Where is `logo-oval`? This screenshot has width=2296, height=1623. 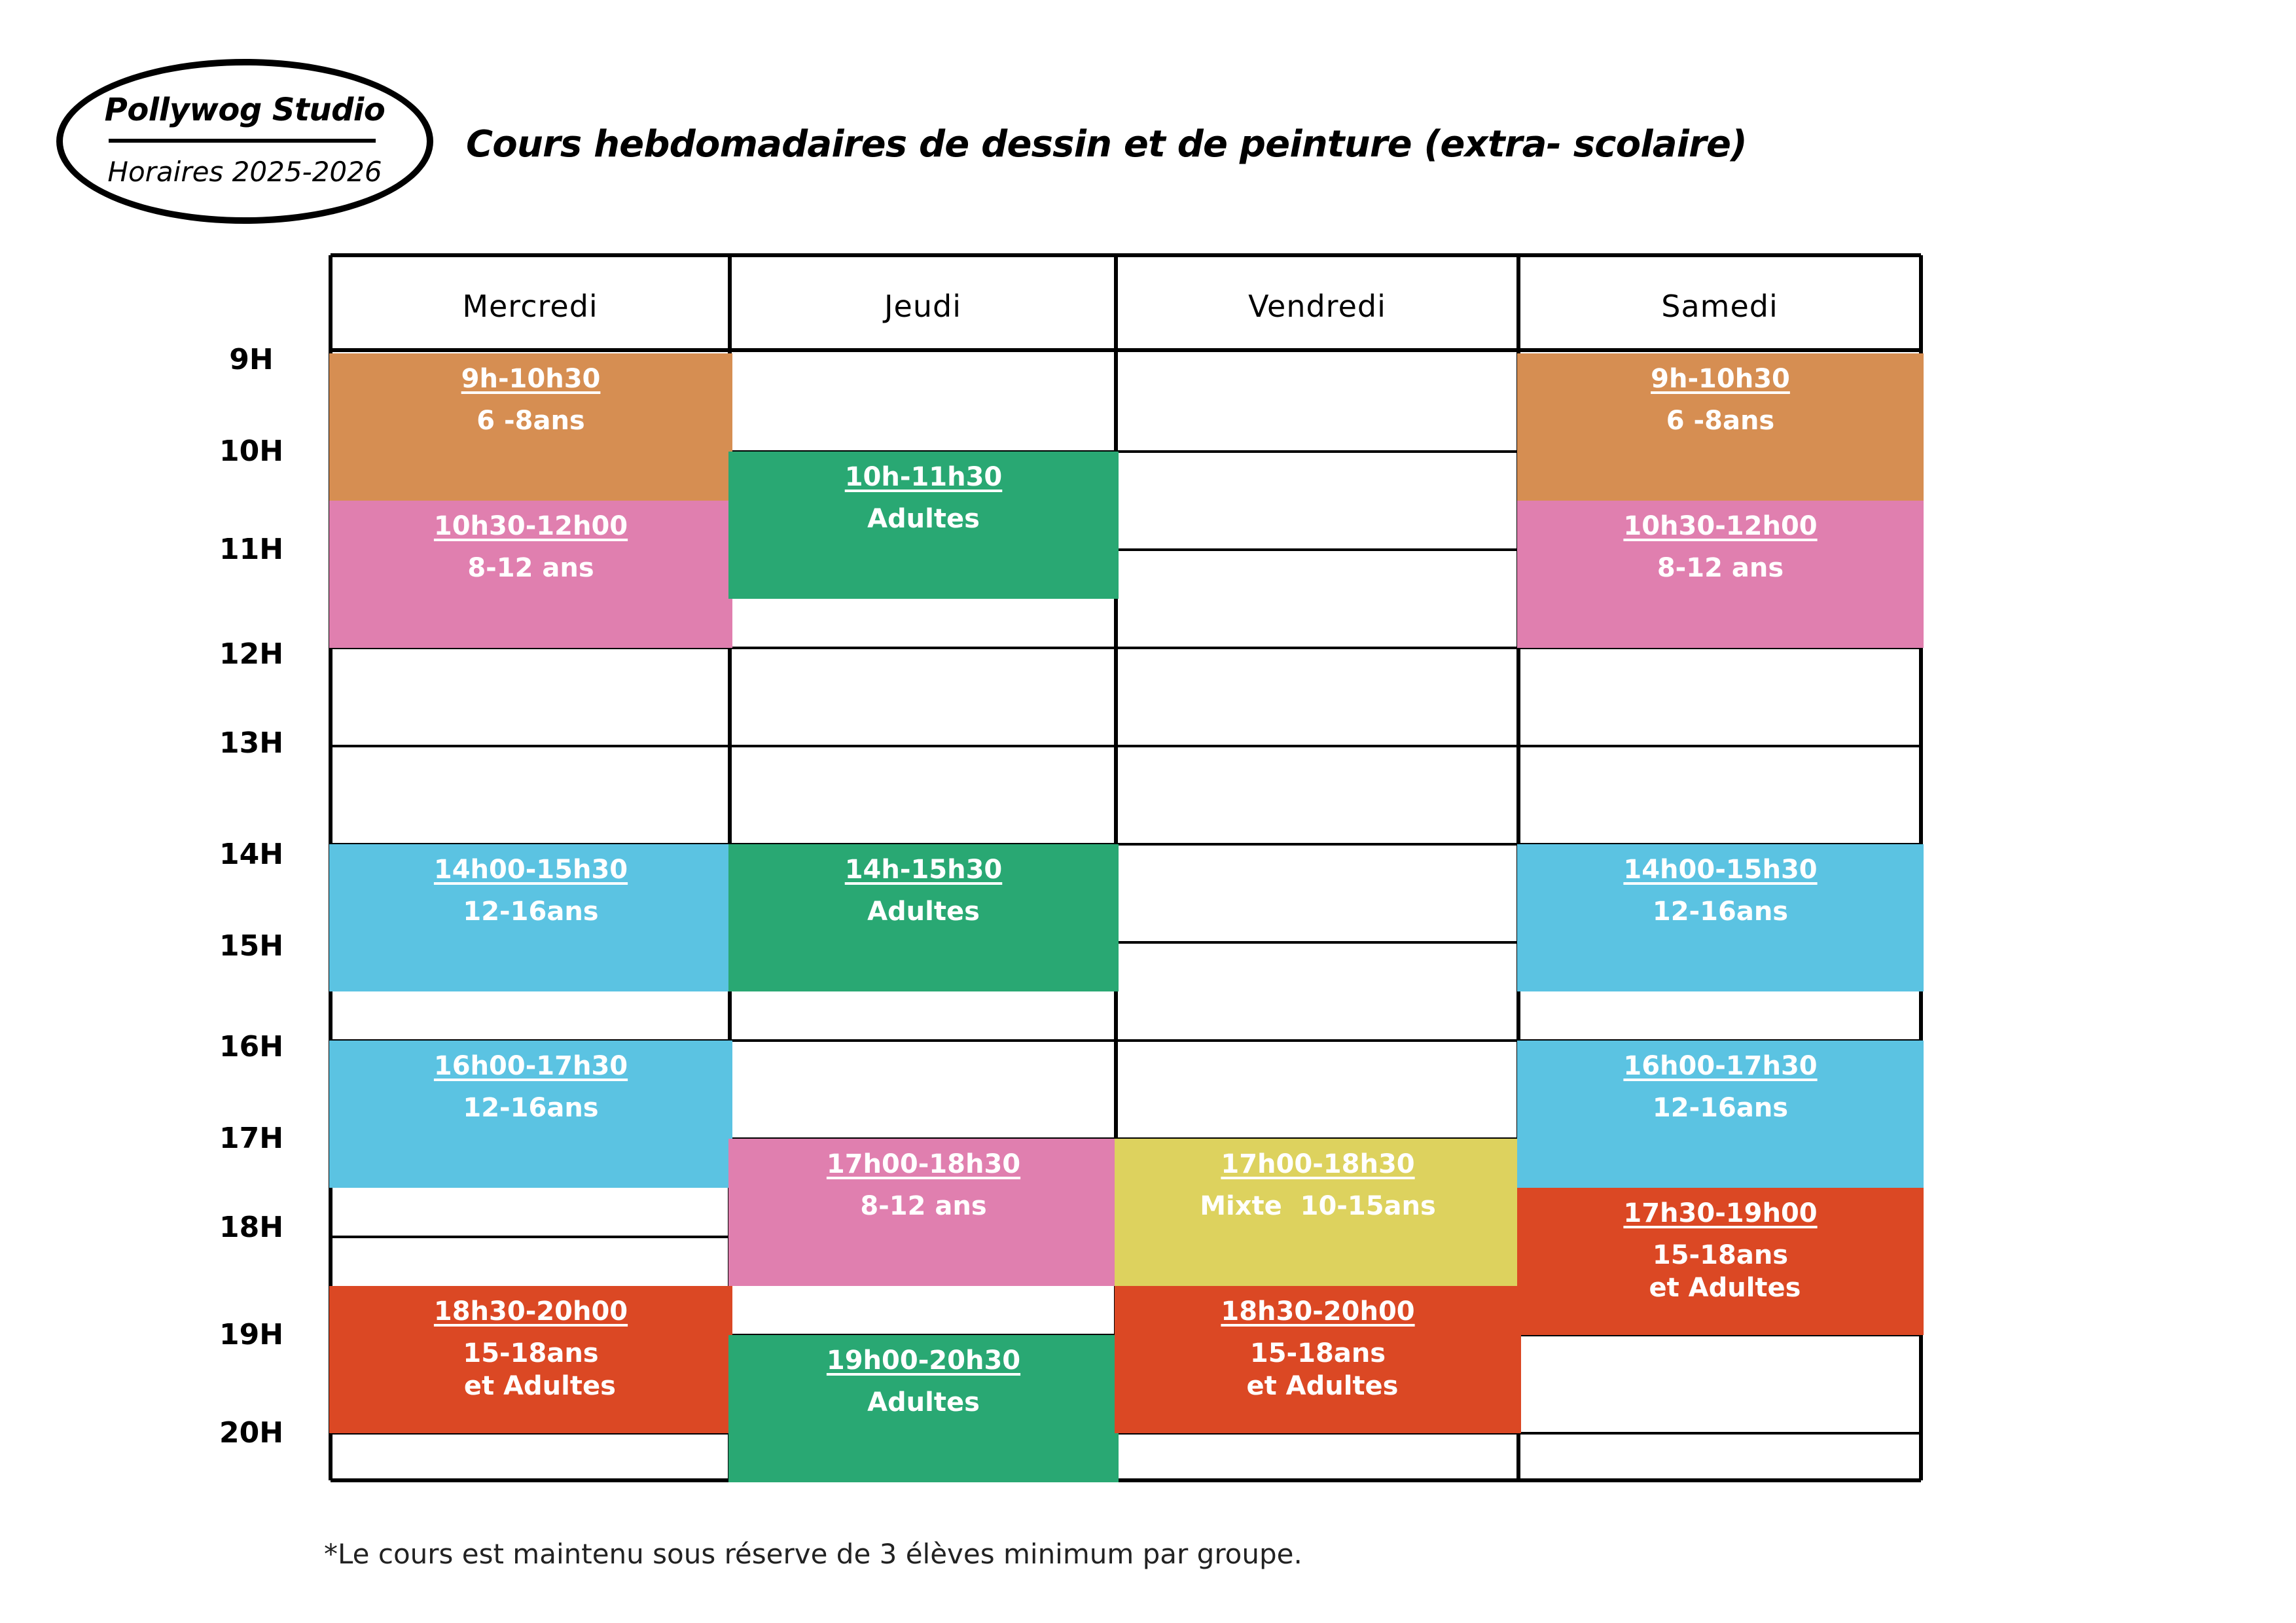 logo-oval is located at coordinates (244, 141).